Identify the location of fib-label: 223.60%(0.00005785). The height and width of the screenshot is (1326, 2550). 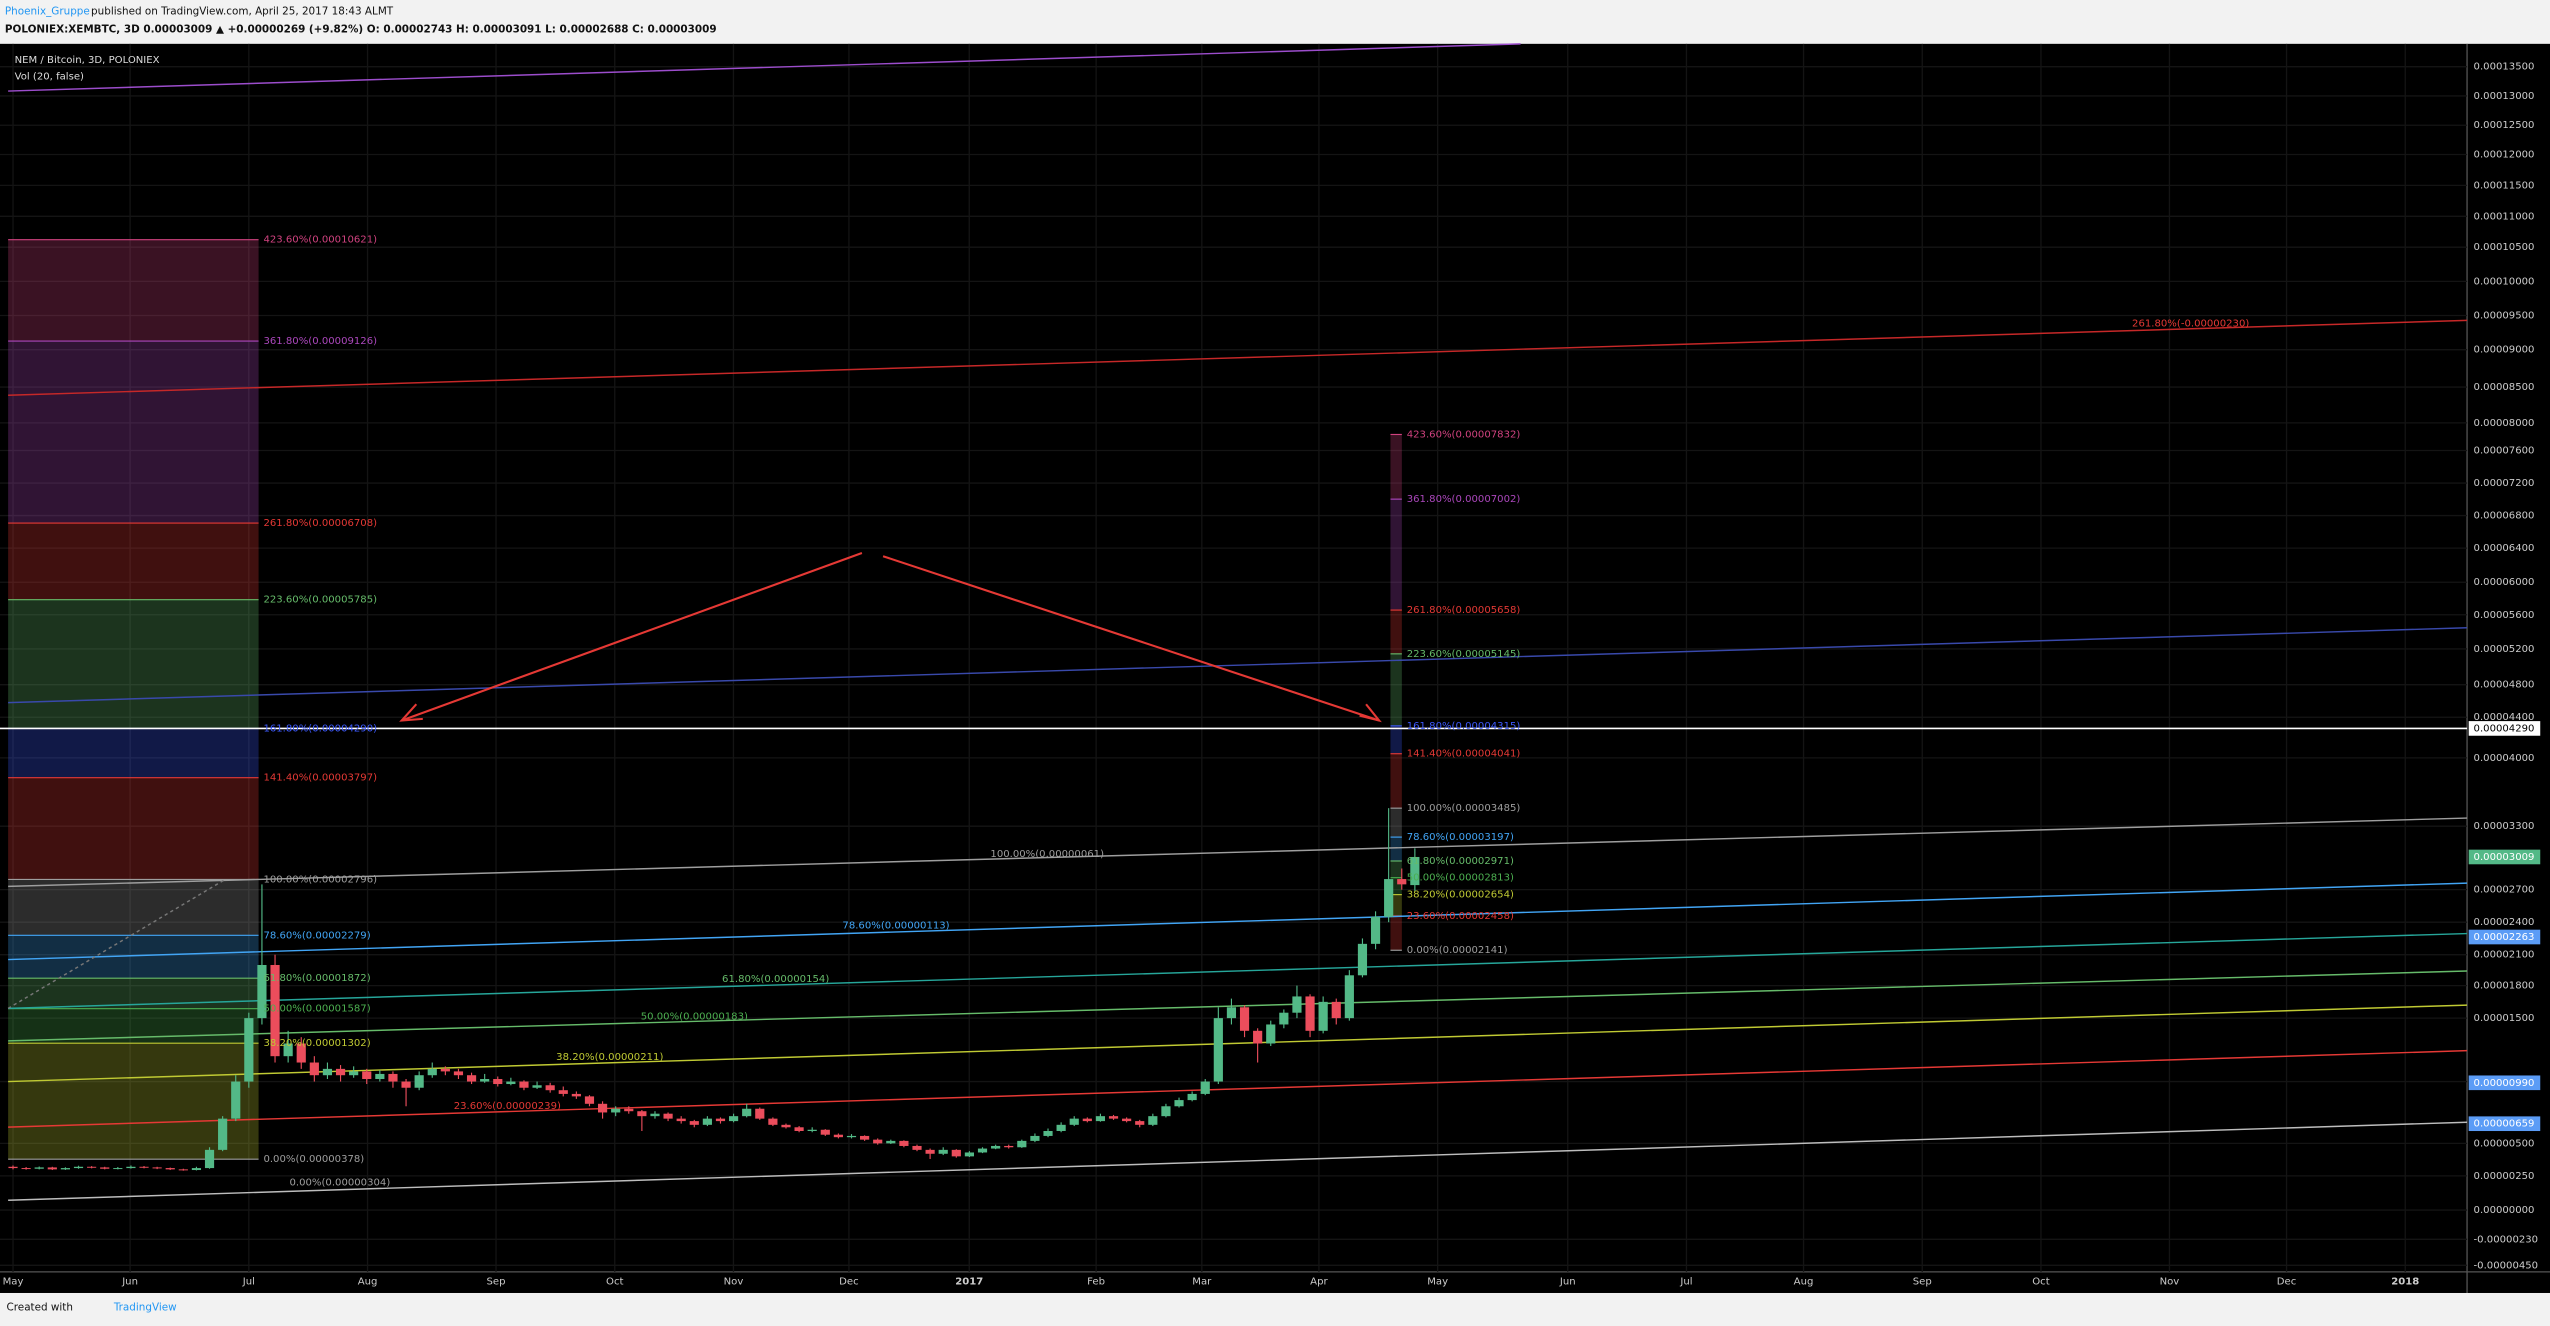
(320, 600).